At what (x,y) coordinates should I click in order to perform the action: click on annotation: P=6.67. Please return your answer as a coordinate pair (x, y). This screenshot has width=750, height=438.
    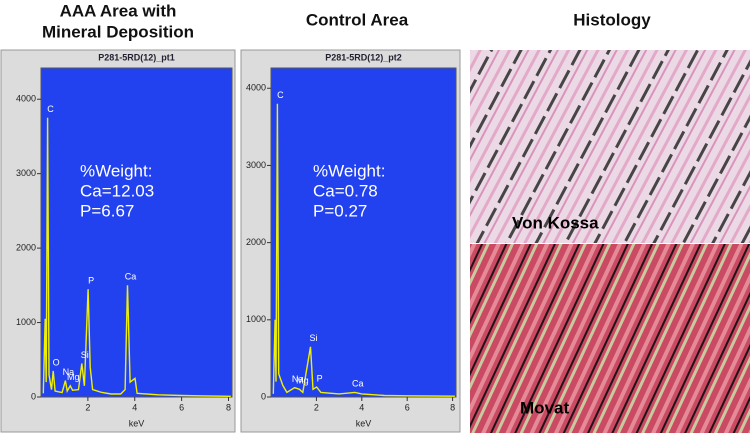
    Looking at the image, I should click on (107, 210).